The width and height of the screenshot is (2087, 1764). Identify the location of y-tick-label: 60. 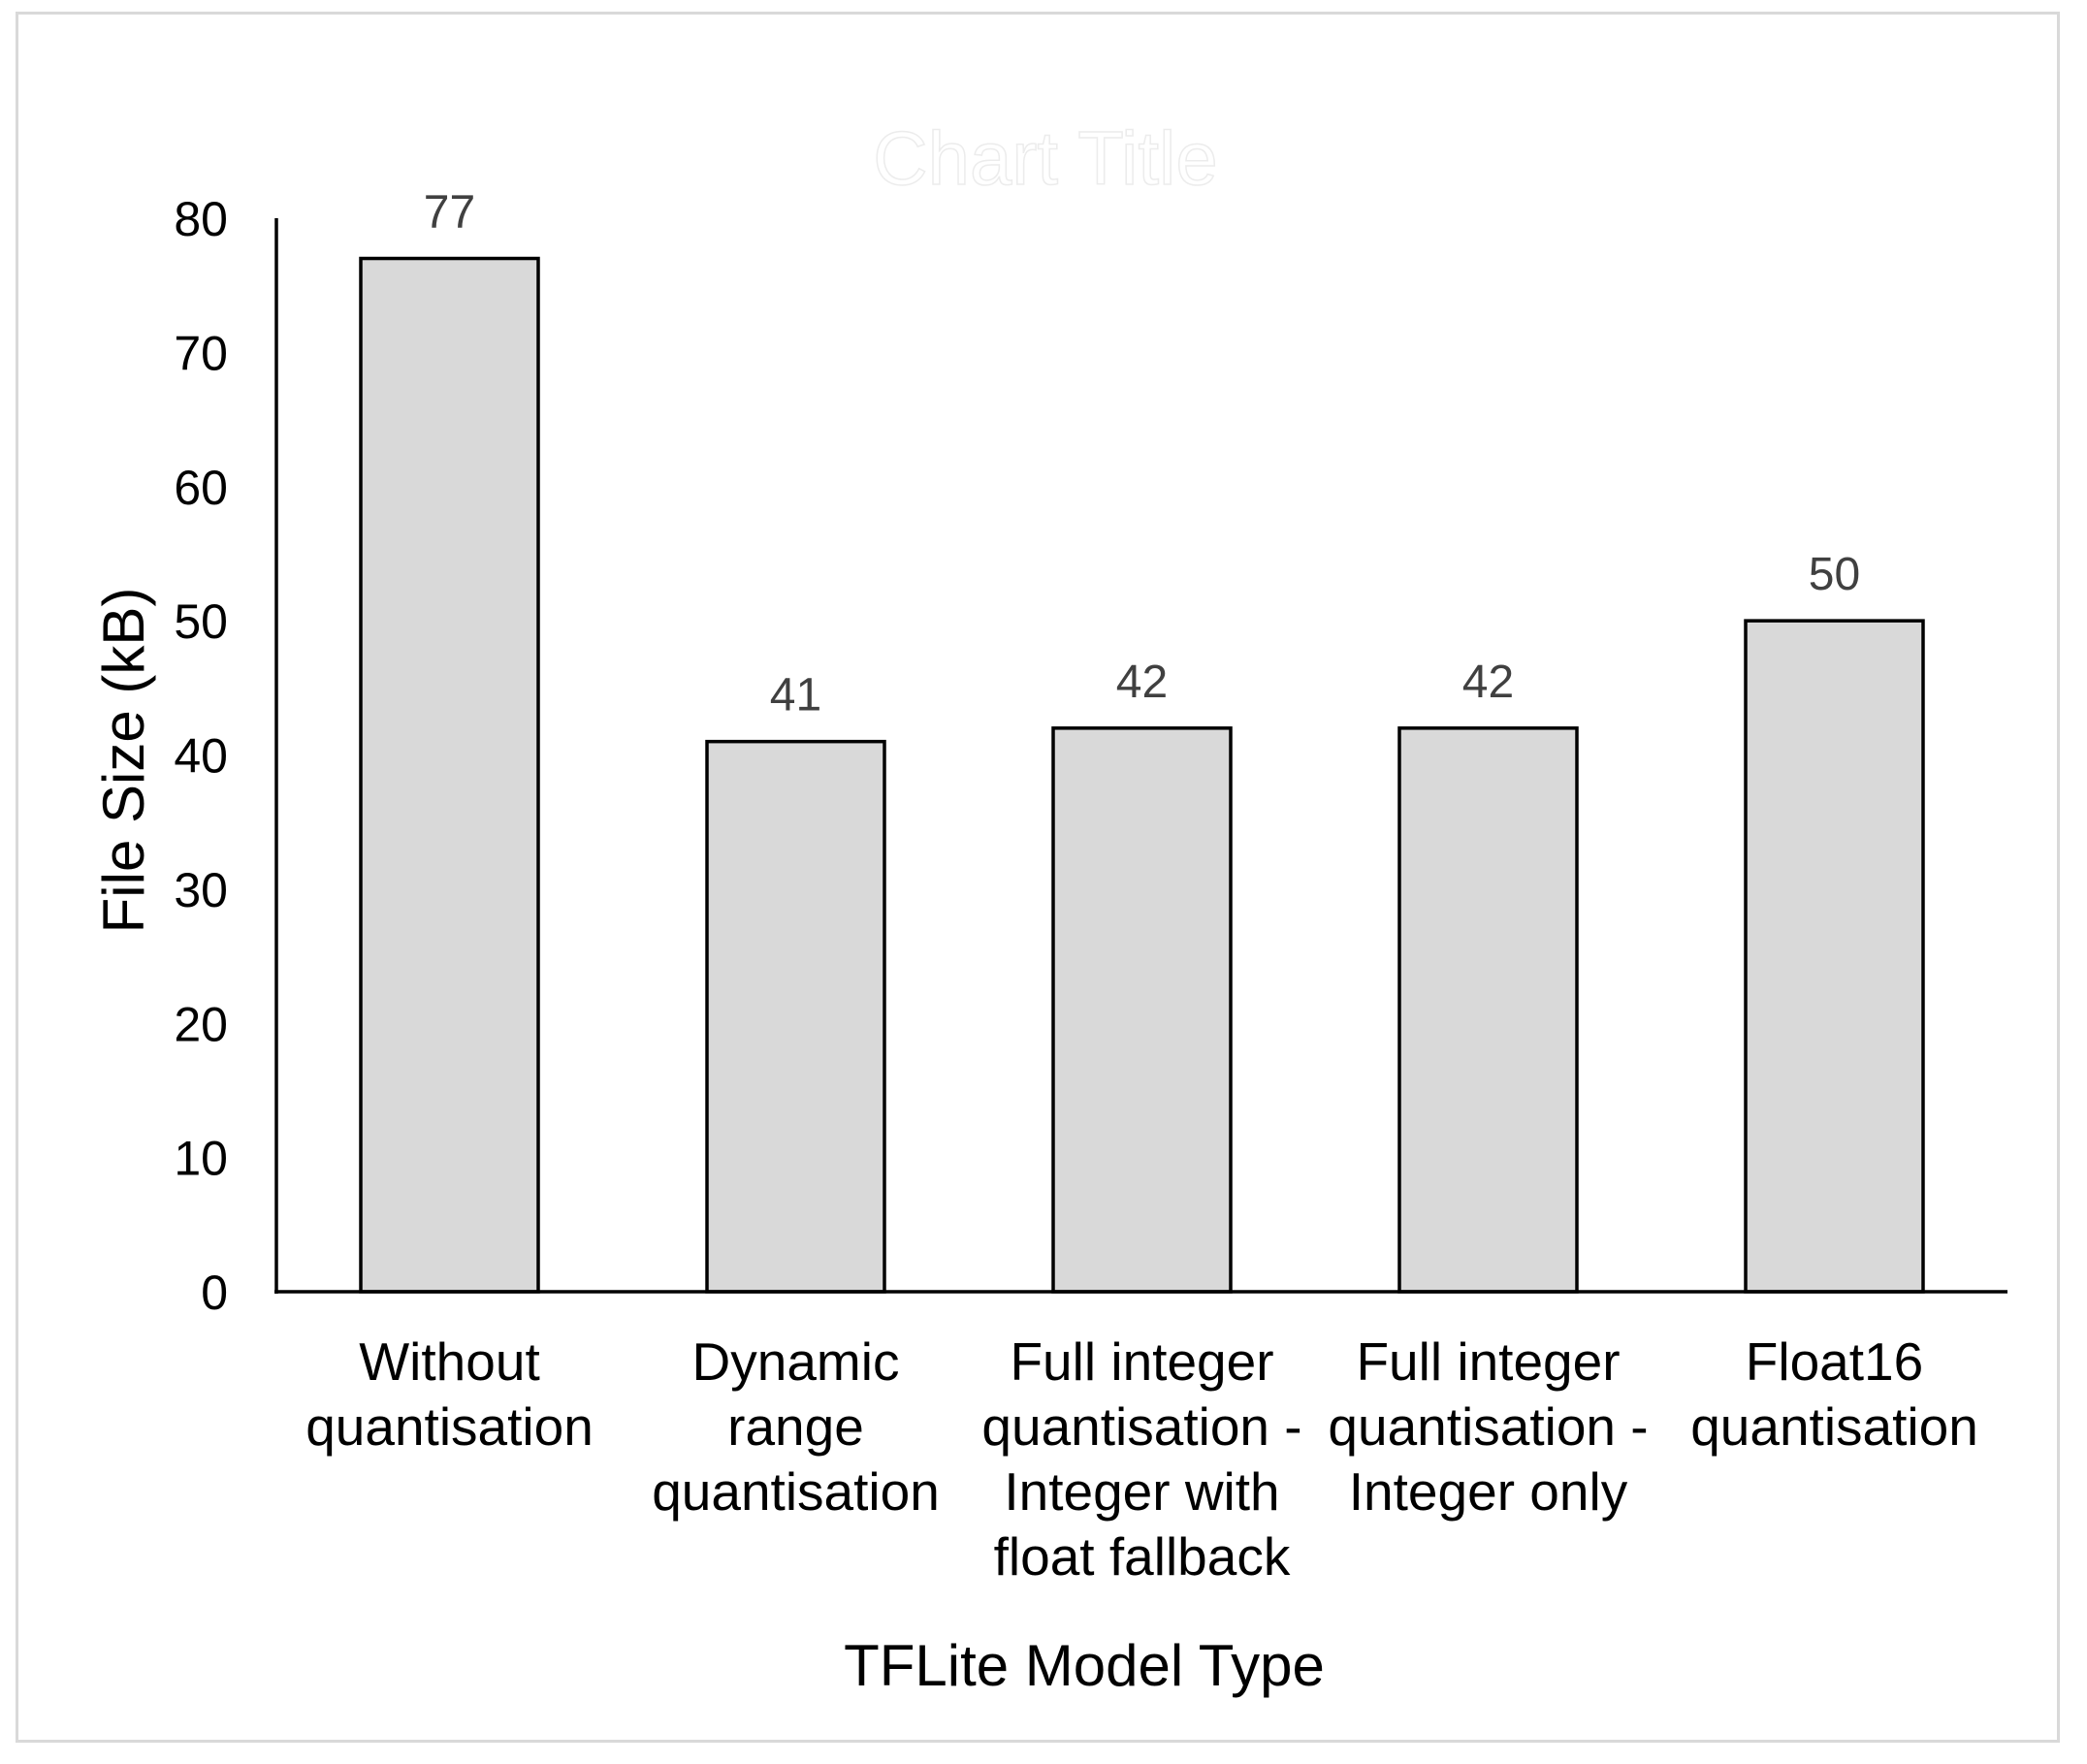
(201, 488).